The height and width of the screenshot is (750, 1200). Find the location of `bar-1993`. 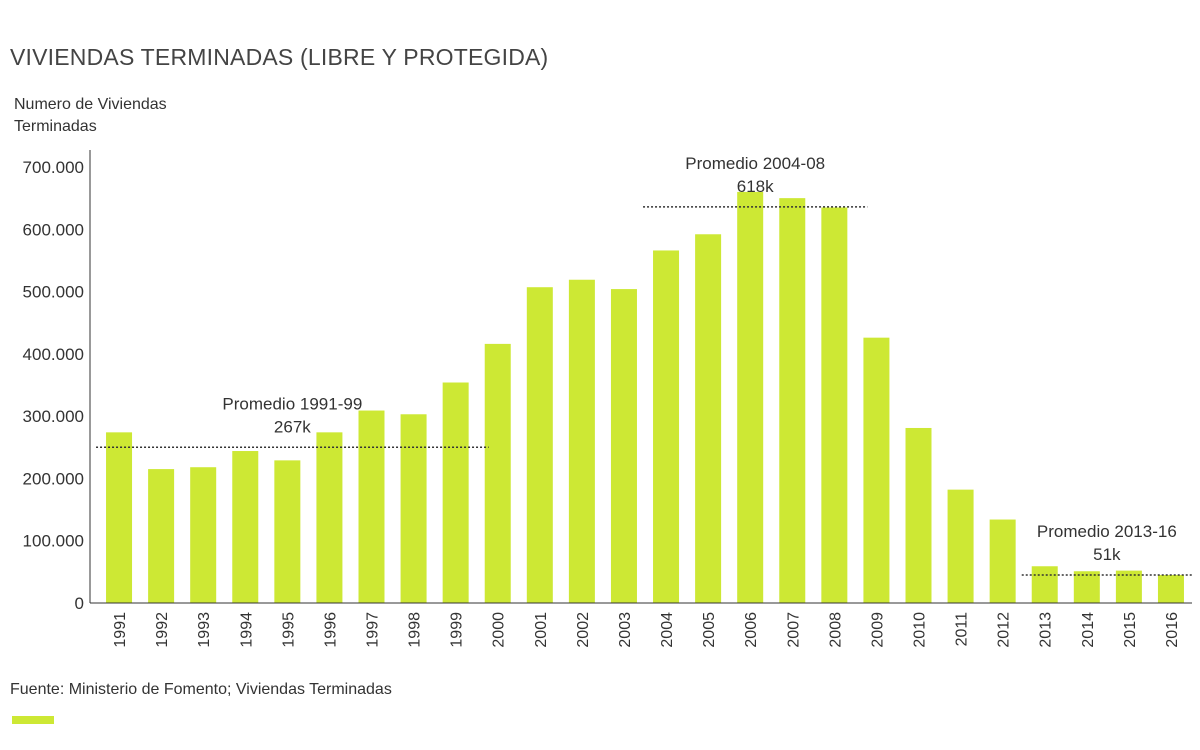

bar-1993 is located at coordinates (203, 535).